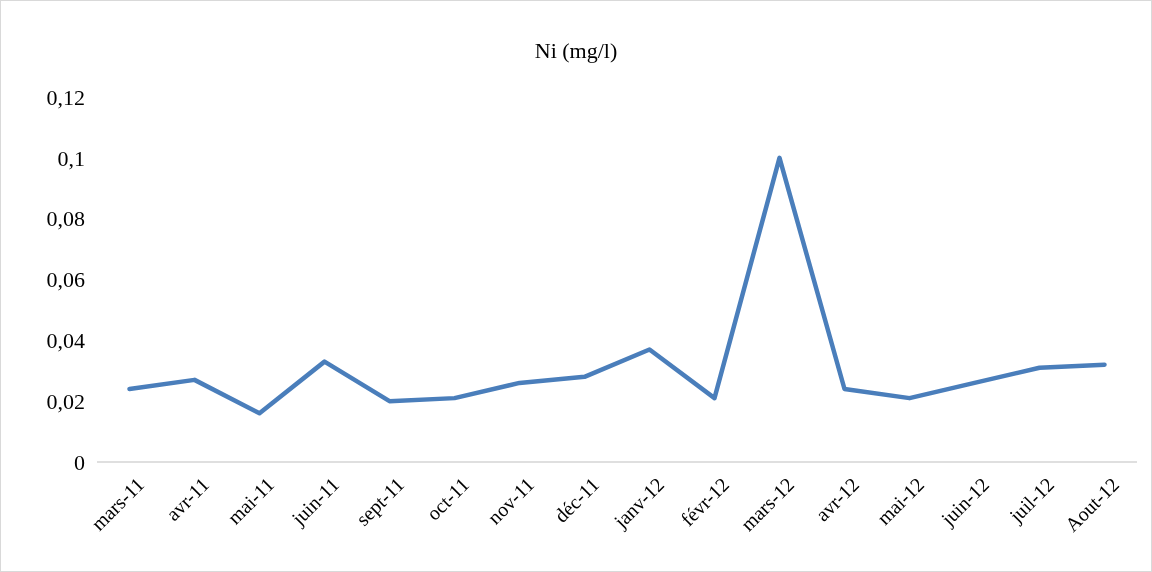  Describe the element at coordinates (576, 50) in the screenshot. I see `chart-title: Ni (mg/l)` at that location.